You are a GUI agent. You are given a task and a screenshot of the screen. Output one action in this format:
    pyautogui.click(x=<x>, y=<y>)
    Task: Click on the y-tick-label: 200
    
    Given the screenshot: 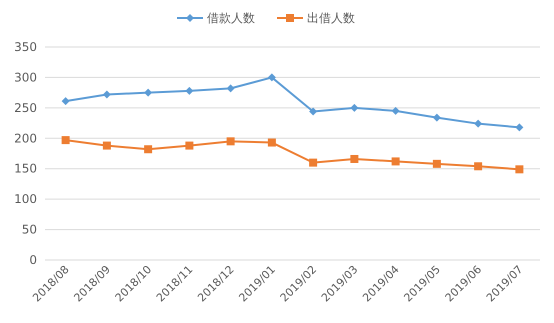 What is the action you would take?
    pyautogui.click(x=25, y=138)
    